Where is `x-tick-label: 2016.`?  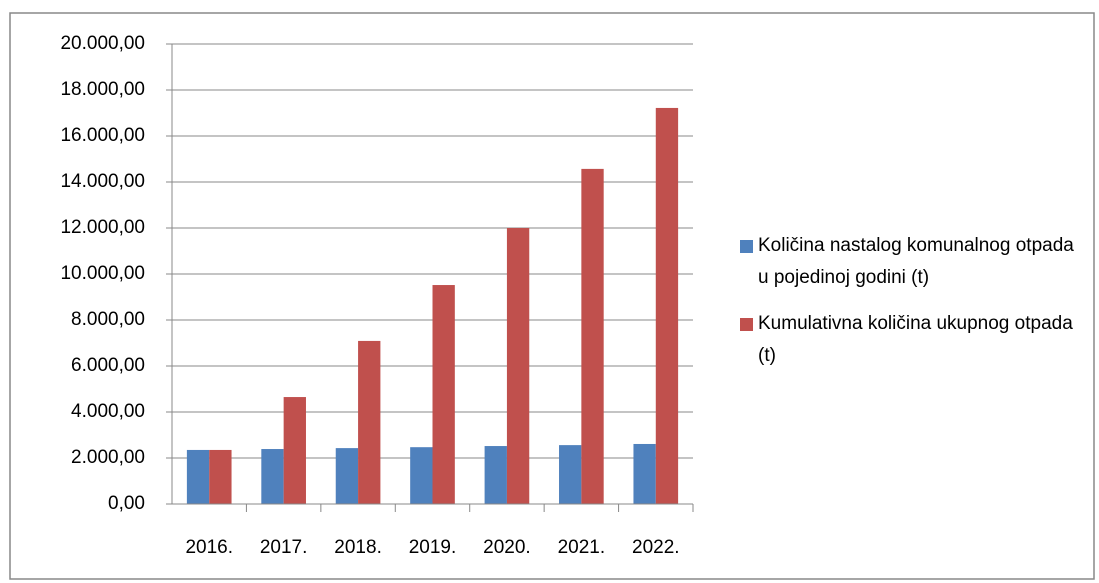 x-tick-label: 2016. is located at coordinates (209, 547).